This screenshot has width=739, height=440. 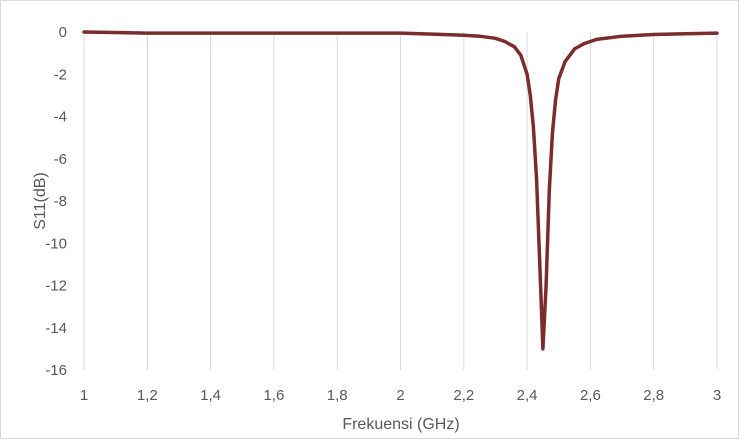 What do you see at coordinates (273, 395) in the screenshot?
I see `x-tick-label: 1,6` at bounding box center [273, 395].